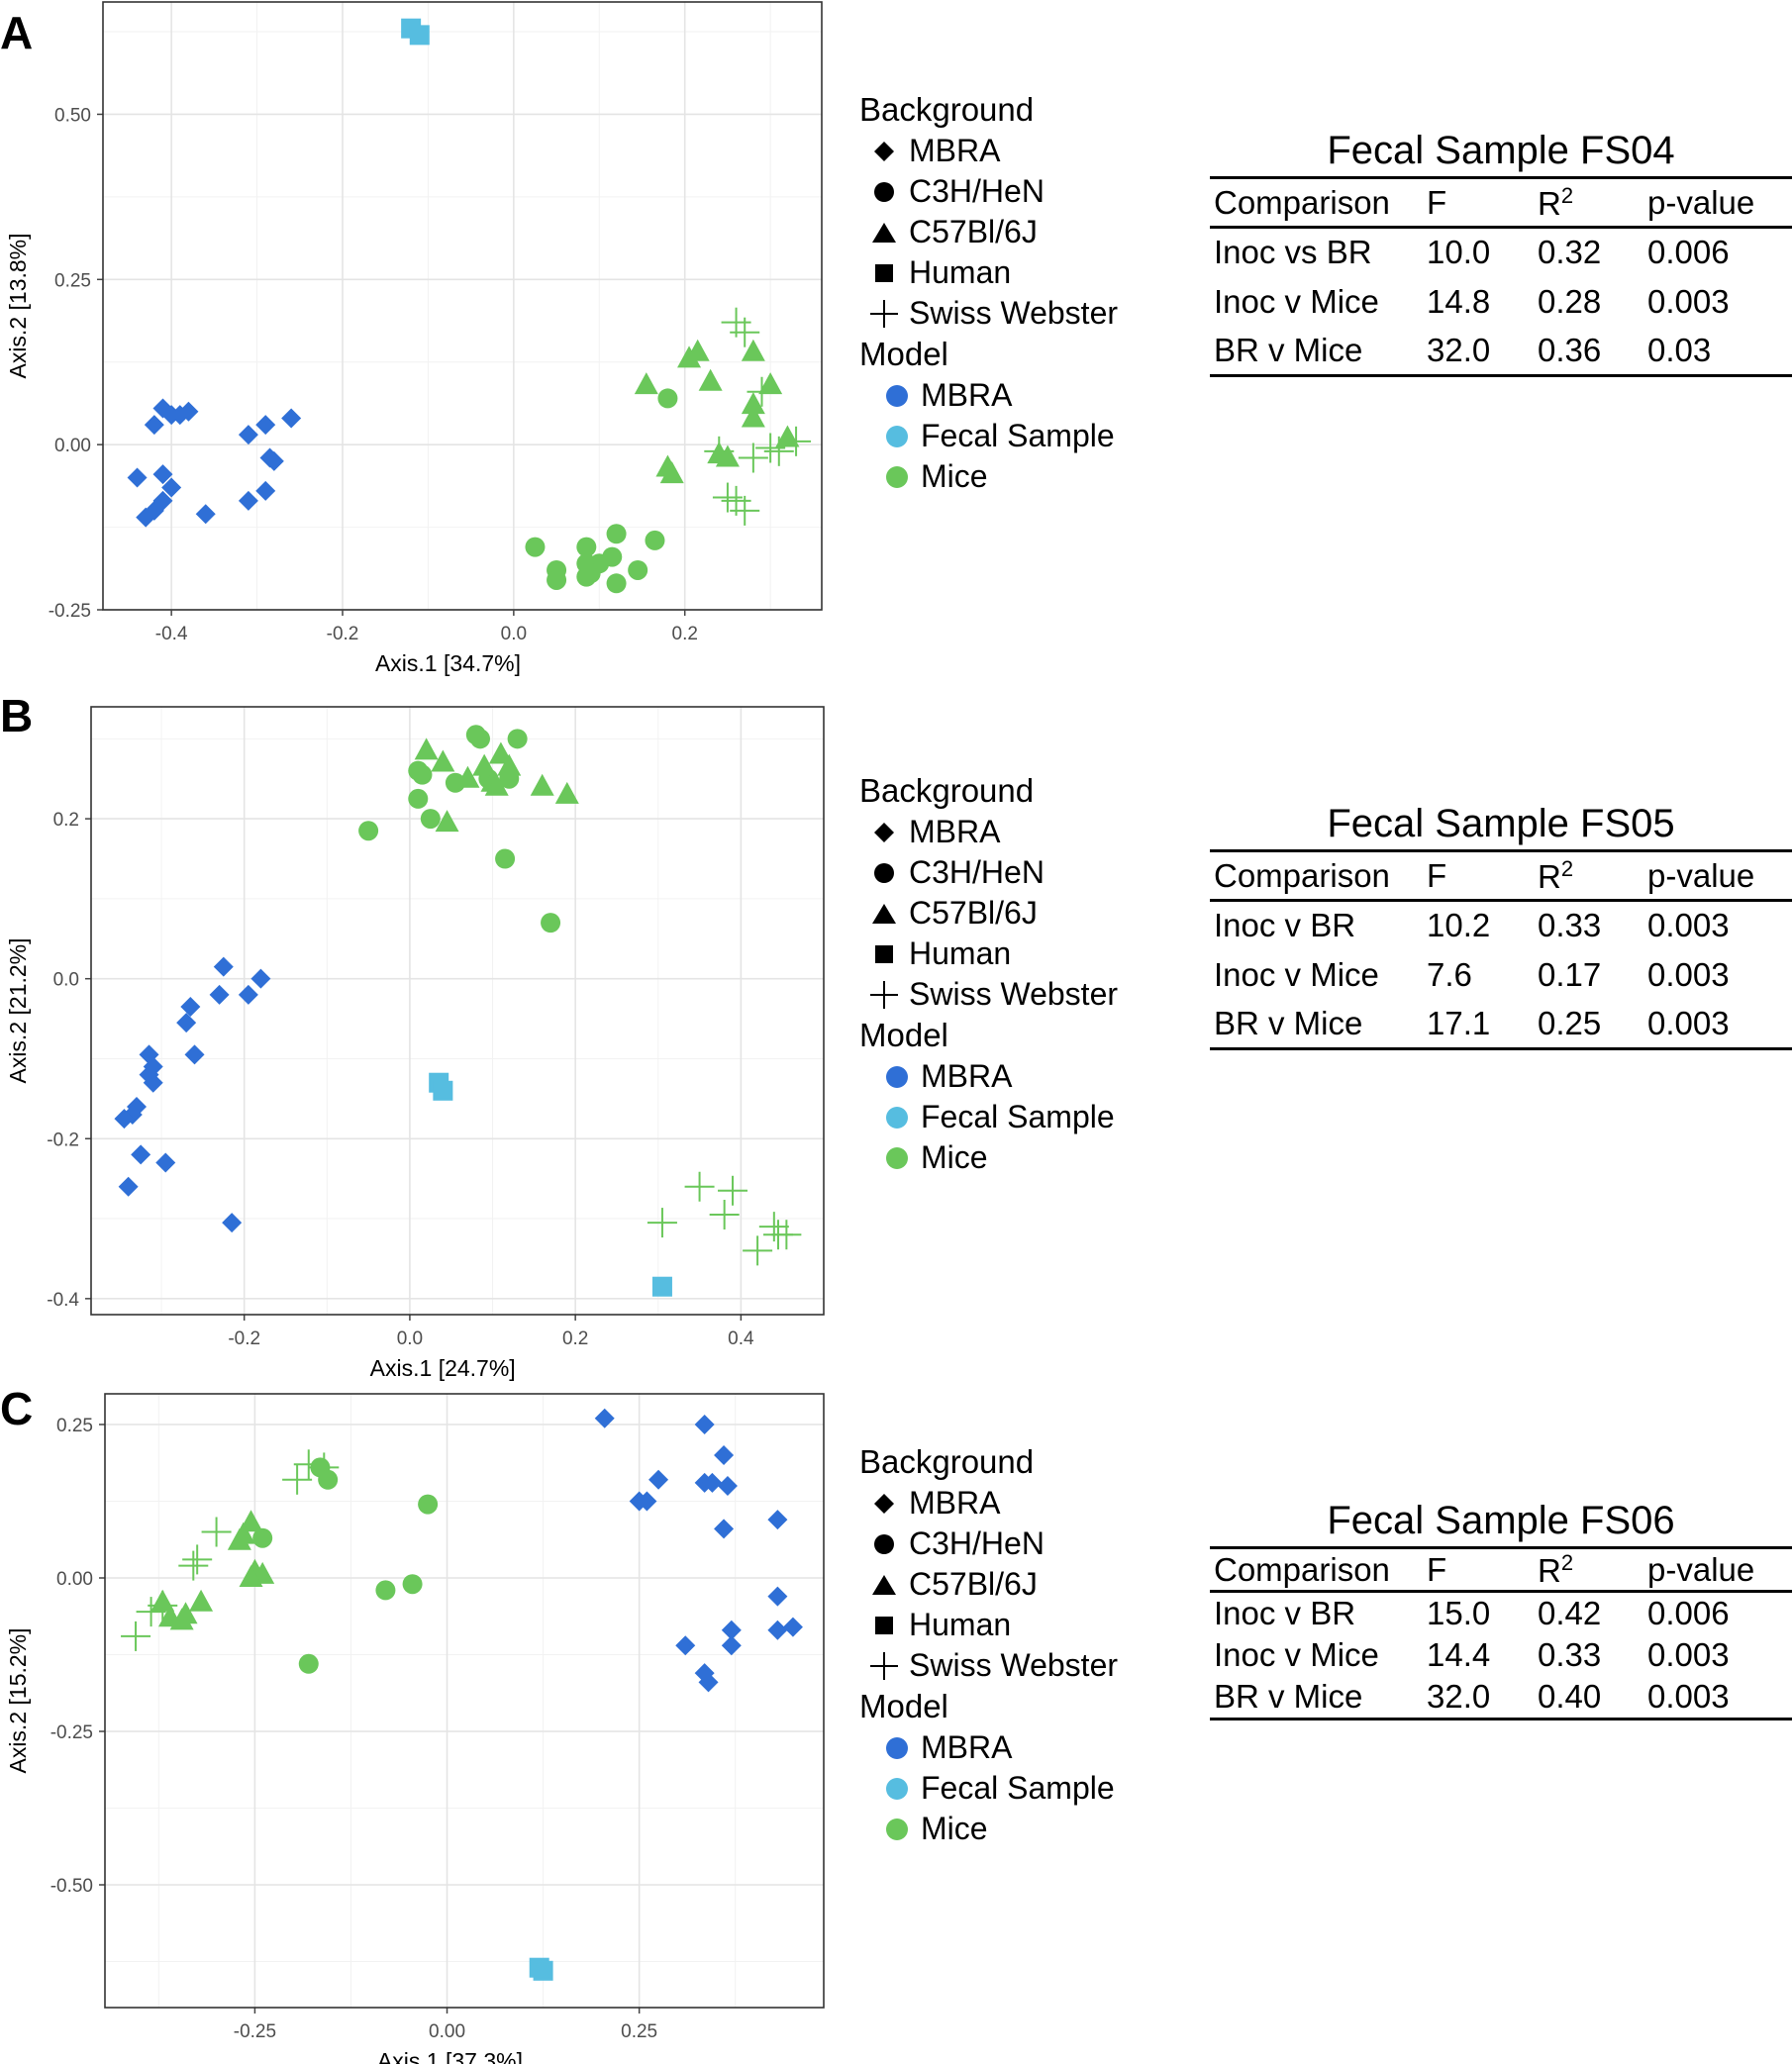 This screenshot has height=2064, width=1792. Describe the element at coordinates (70, 611) in the screenshot. I see `y-tick-label: -0.25` at that location.